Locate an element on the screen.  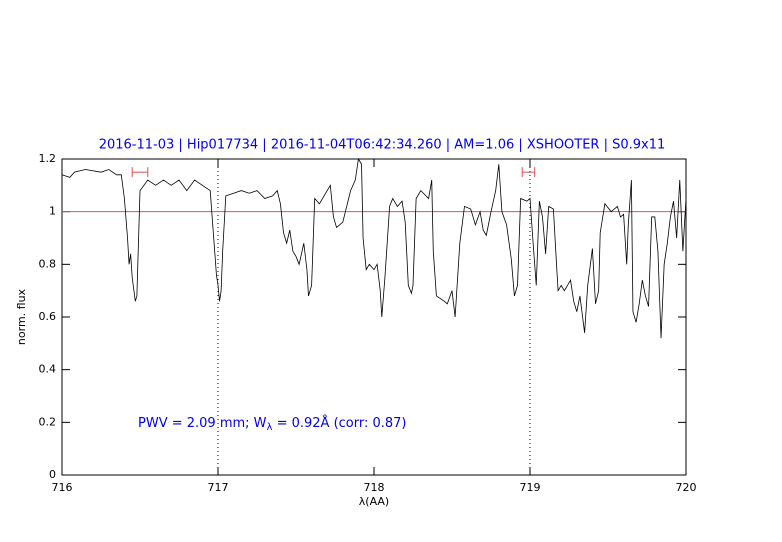
annotation-part: PWV = 2.09 mm; W is located at coordinates (202, 423).